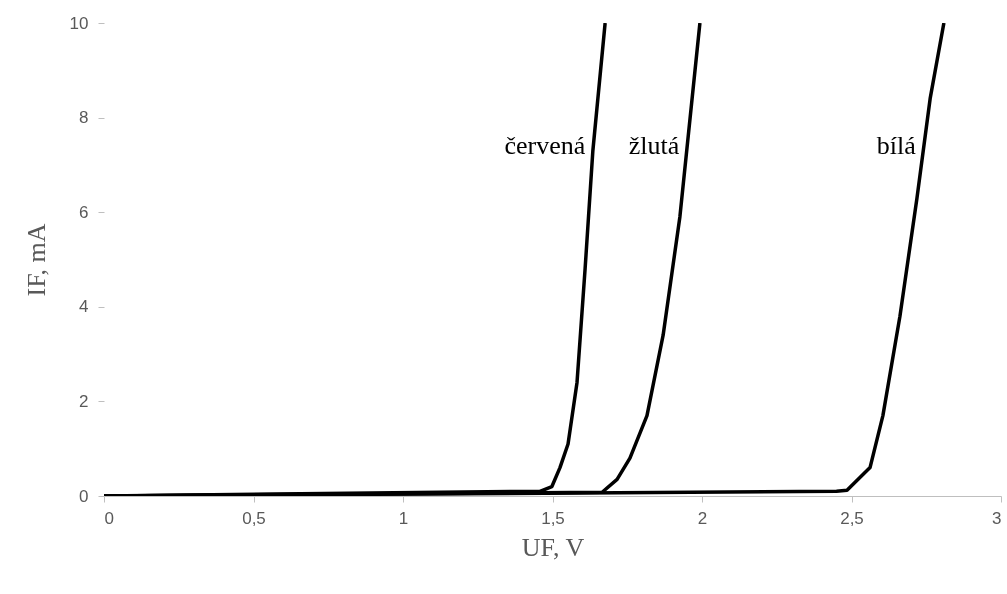 The width and height of the screenshot is (1007, 594). Describe the element at coordinates (84, 401) in the screenshot. I see `y-tick-label: 2` at that location.